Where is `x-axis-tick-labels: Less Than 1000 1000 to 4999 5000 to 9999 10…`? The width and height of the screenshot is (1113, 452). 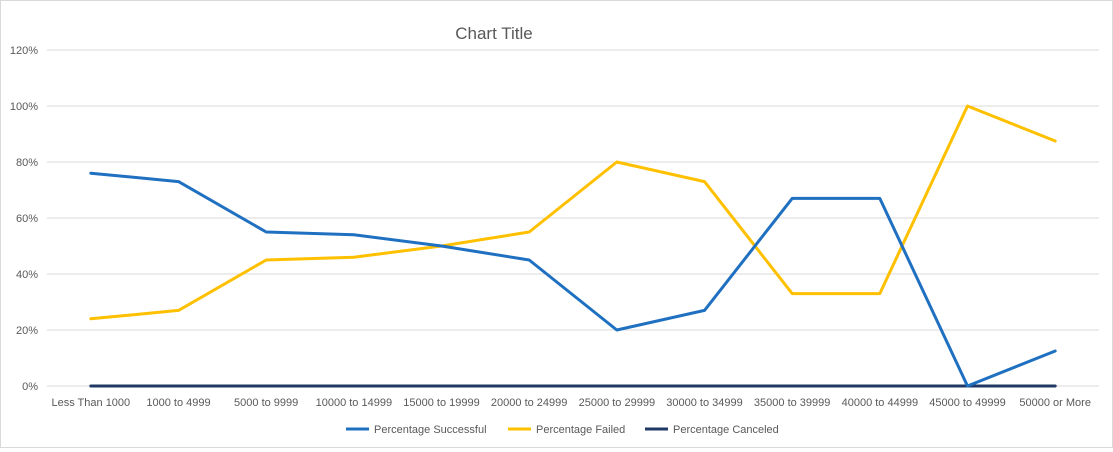 x-axis-tick-labels: Less Than 1000 1000 to 4999 5000 to 9999 10… is located at coordinates (570, 403).